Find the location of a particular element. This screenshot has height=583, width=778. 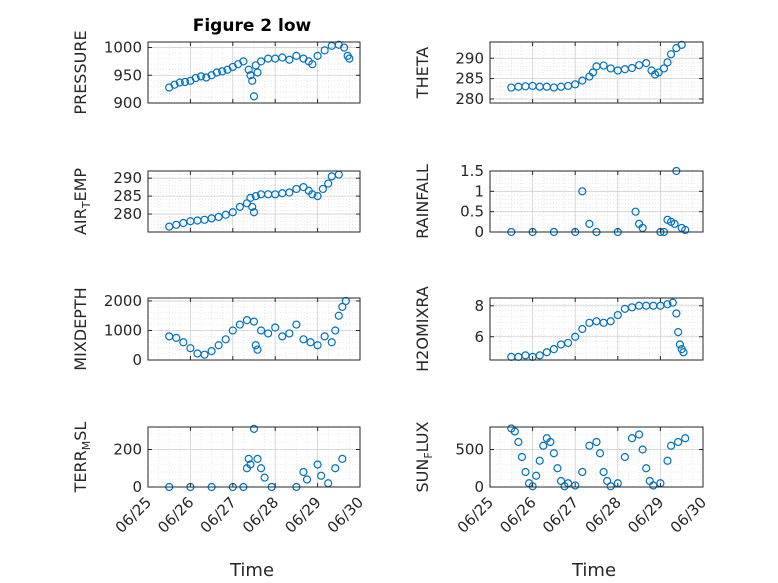

y-axis-label: MIXDEPTH is located at coordinates (80, 328).